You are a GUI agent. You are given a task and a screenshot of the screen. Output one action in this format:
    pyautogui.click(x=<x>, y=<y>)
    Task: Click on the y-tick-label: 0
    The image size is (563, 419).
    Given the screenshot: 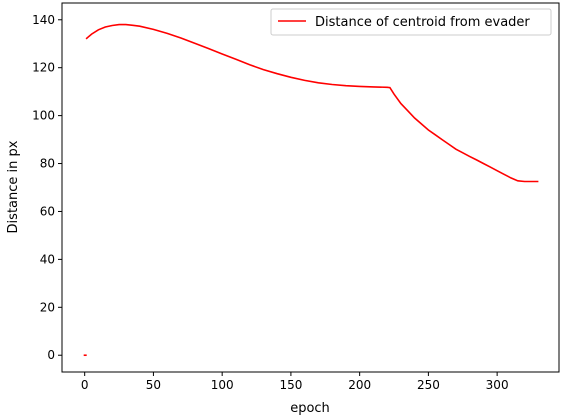 What is the action you would take?
    pyautogui.click(x=51, y=355)
    